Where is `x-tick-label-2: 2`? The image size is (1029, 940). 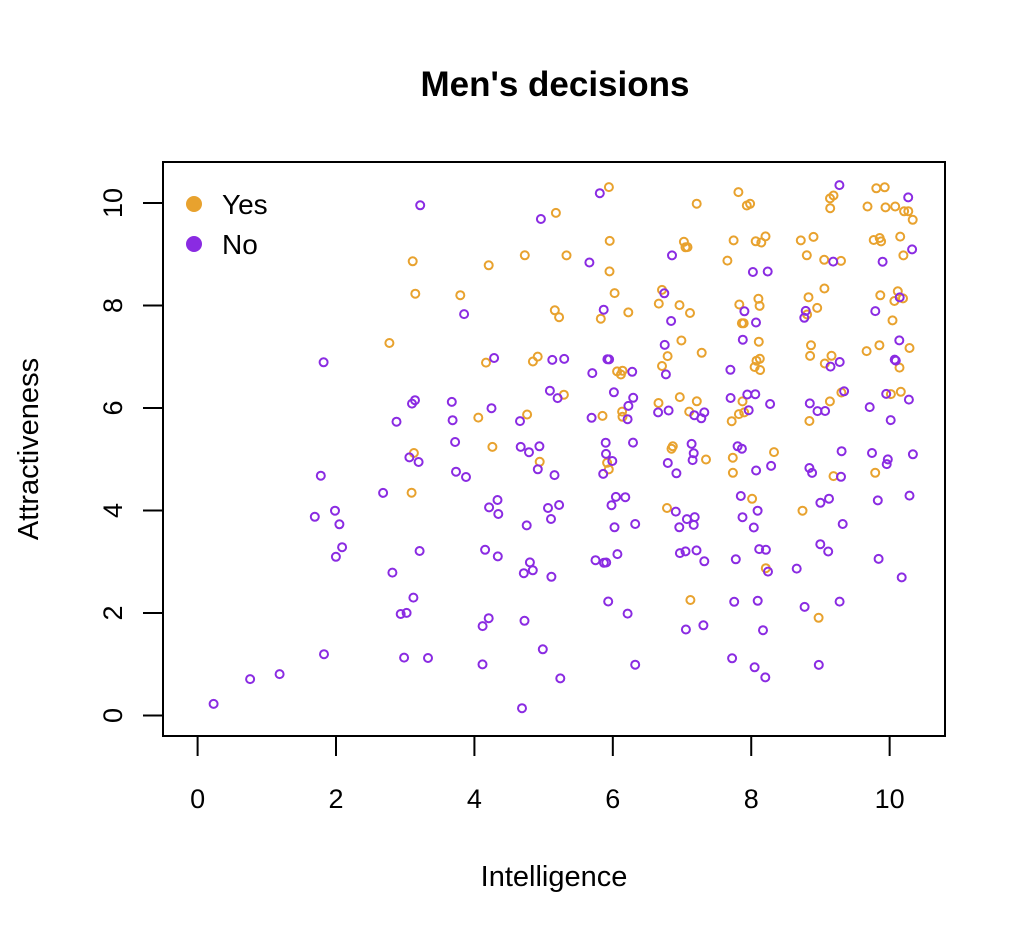 x-tick-label-2: 2 is located at coordinates (335, 799).